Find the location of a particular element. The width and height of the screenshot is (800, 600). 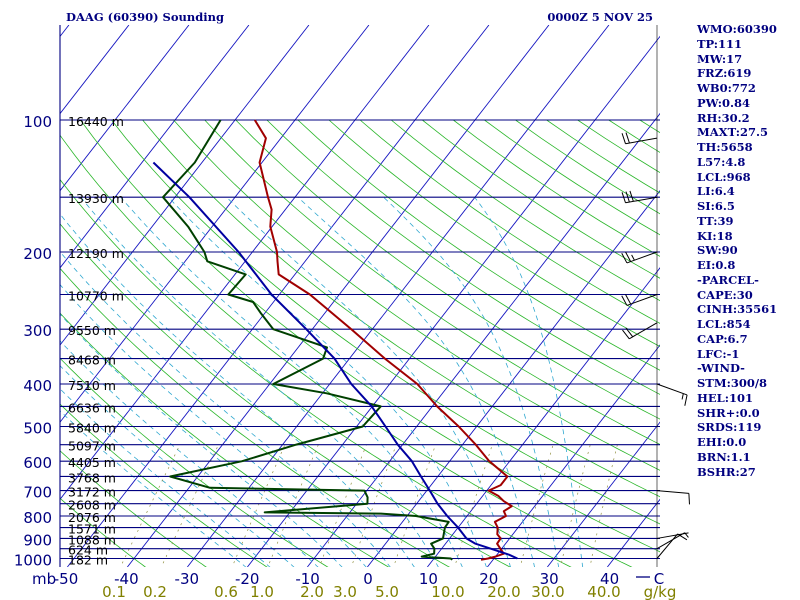

index-row: HEL:101 is located at coordinates (725, 397).